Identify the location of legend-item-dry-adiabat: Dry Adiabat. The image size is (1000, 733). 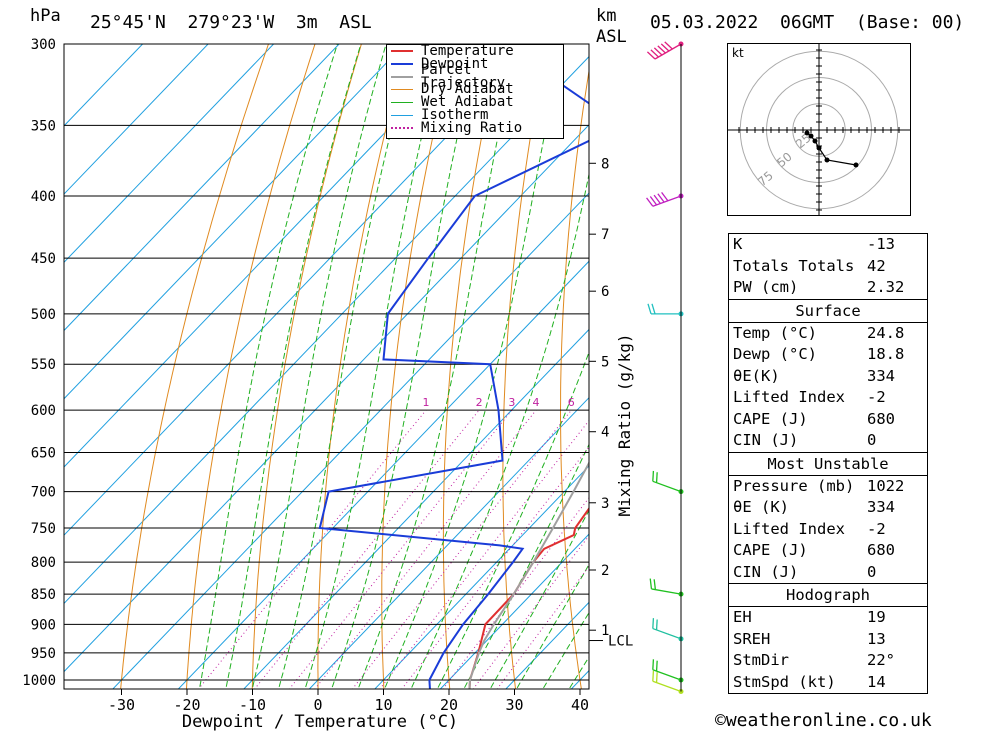
(475, 89).